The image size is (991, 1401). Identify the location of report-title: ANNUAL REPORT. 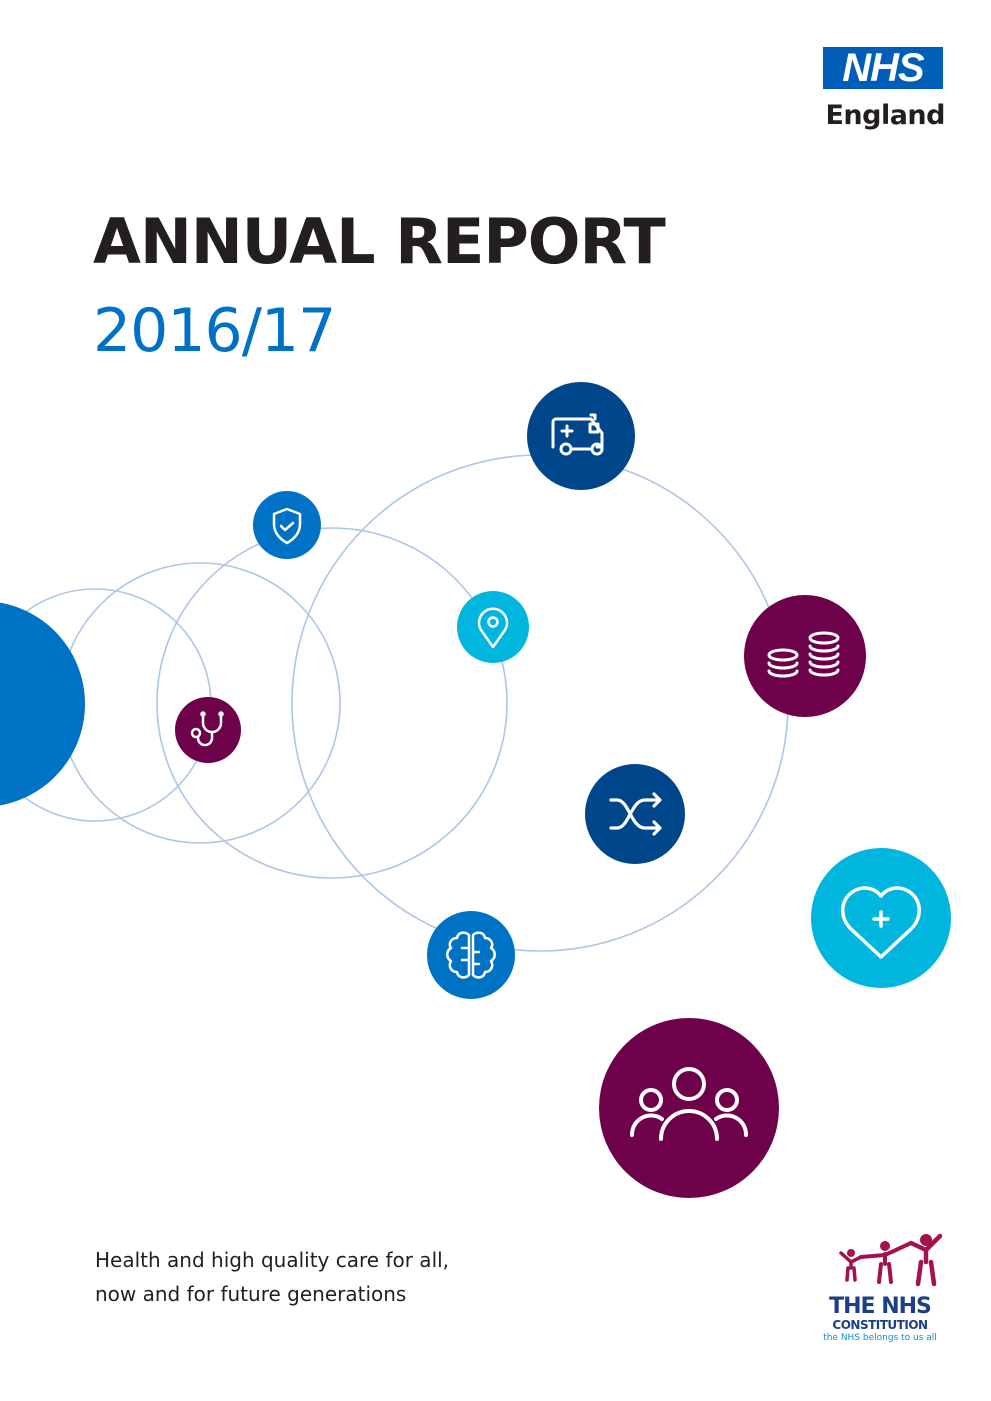
(379, 241).